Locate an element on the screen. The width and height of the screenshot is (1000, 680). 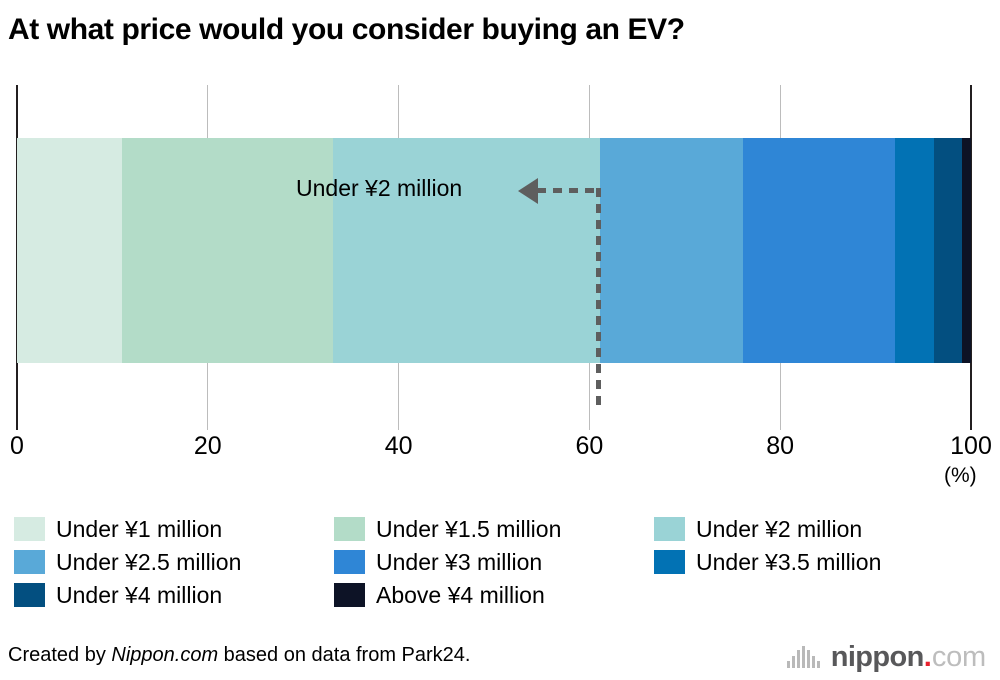
legend-item: Under ¥2.5 million is located at coordinates (174, 561).